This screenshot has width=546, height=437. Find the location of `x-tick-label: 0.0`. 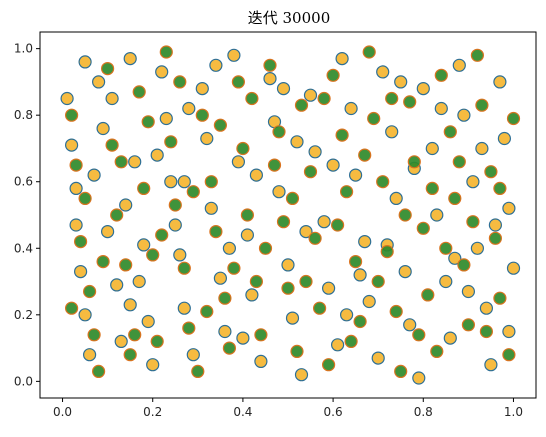

x-tick-label: 0.0 is located at coordinates (62, 412).